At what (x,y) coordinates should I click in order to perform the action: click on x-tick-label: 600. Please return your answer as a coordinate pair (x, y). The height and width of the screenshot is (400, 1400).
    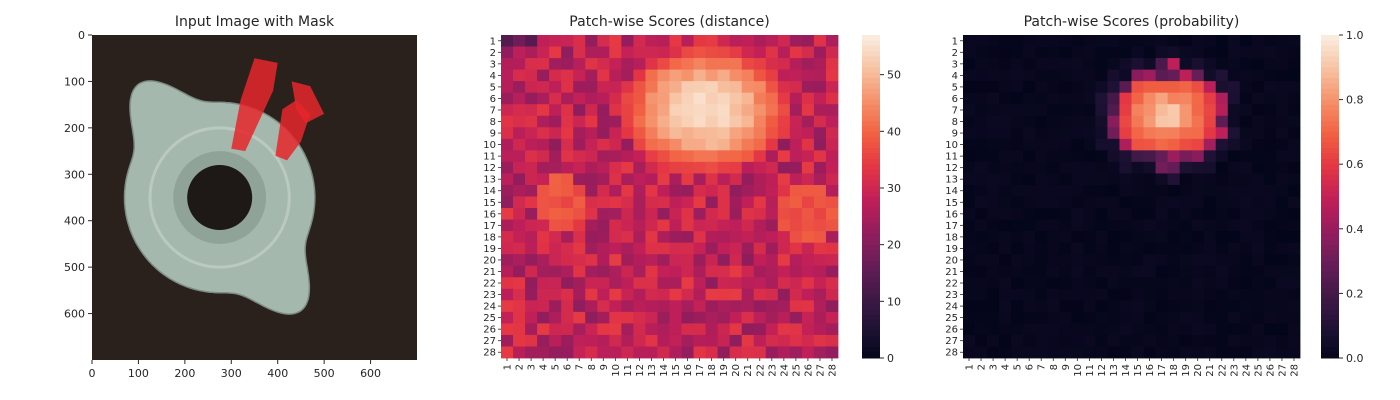
    Looking at the image, I should click on (370, 373).